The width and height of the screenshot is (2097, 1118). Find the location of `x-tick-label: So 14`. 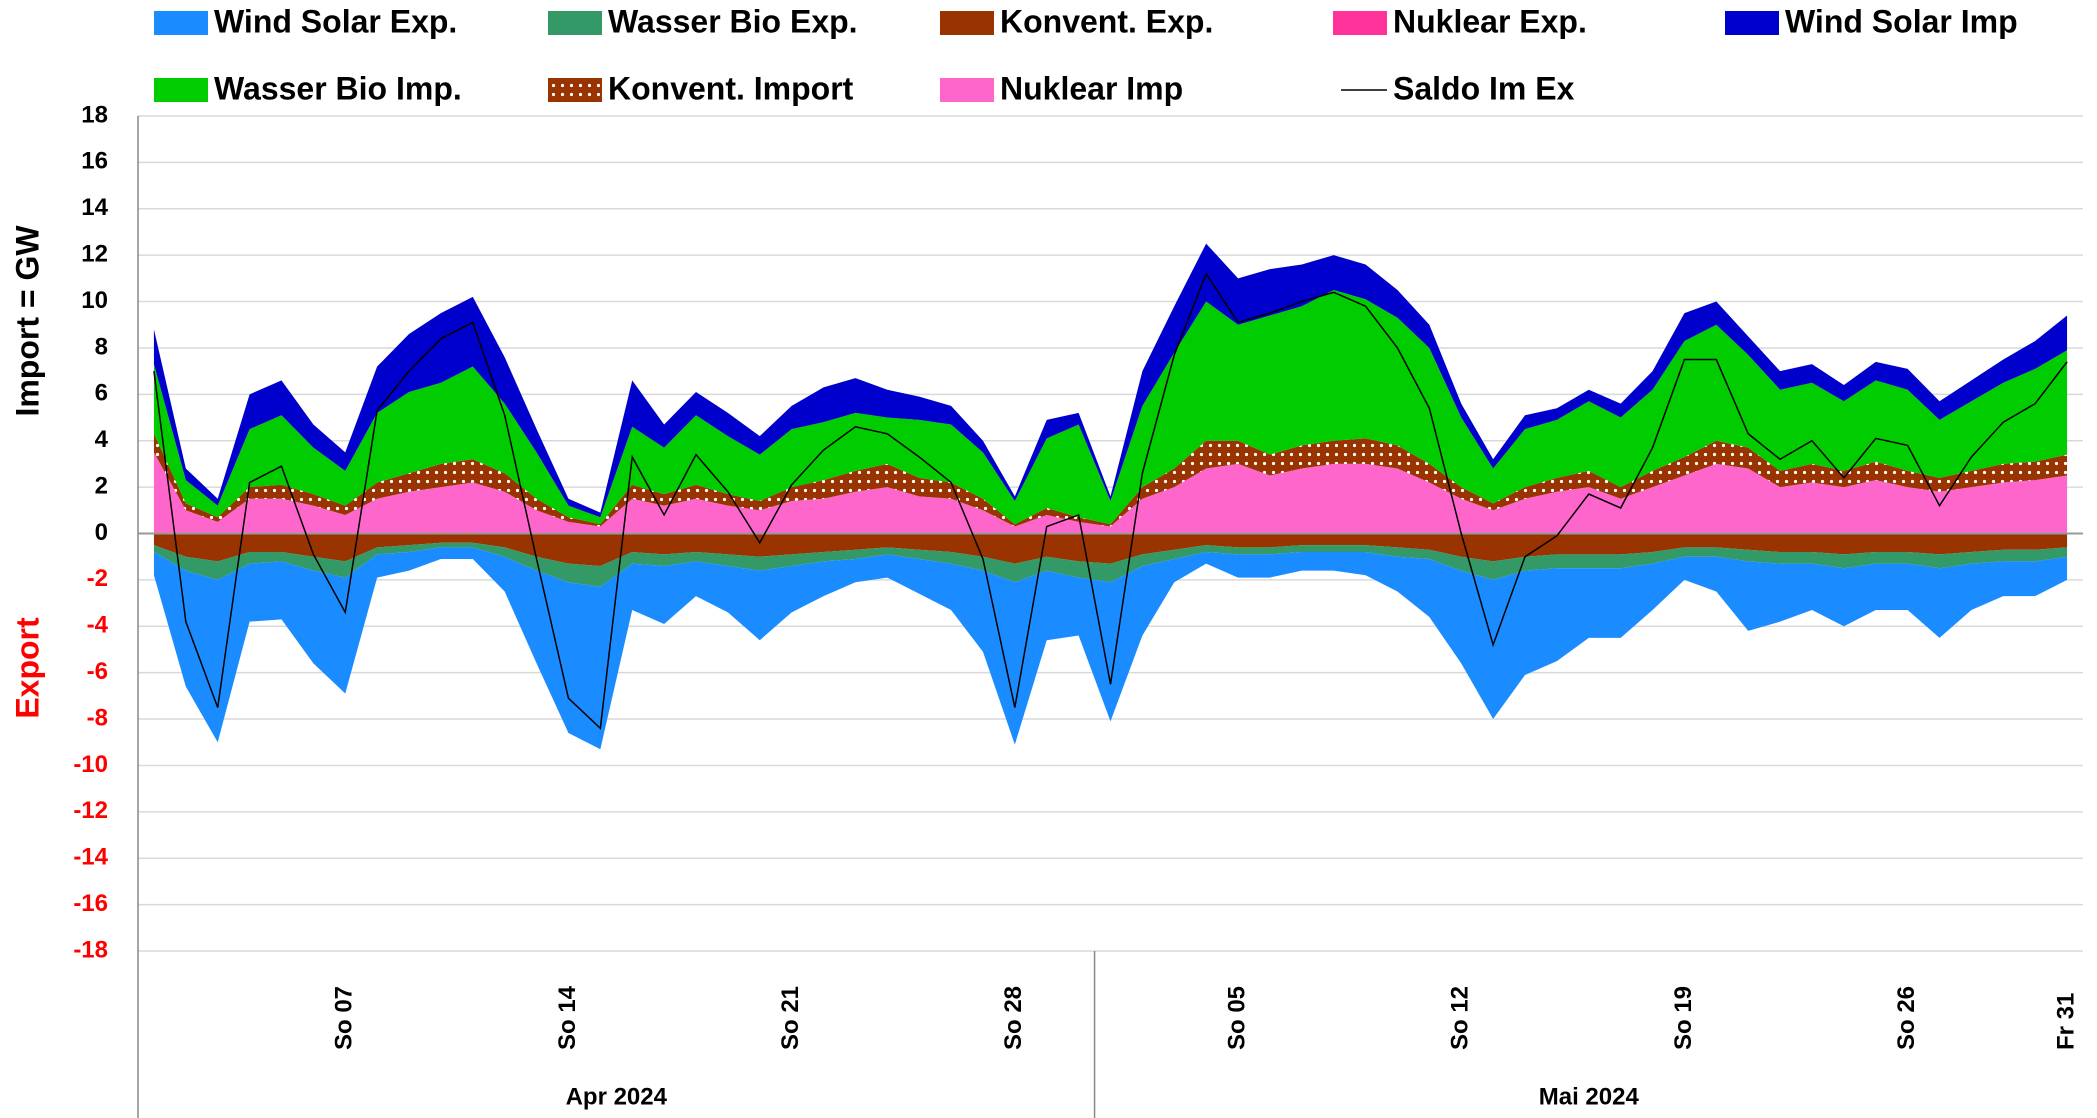

x-tick-label: So 14 is located at coordinates (567, 1017).